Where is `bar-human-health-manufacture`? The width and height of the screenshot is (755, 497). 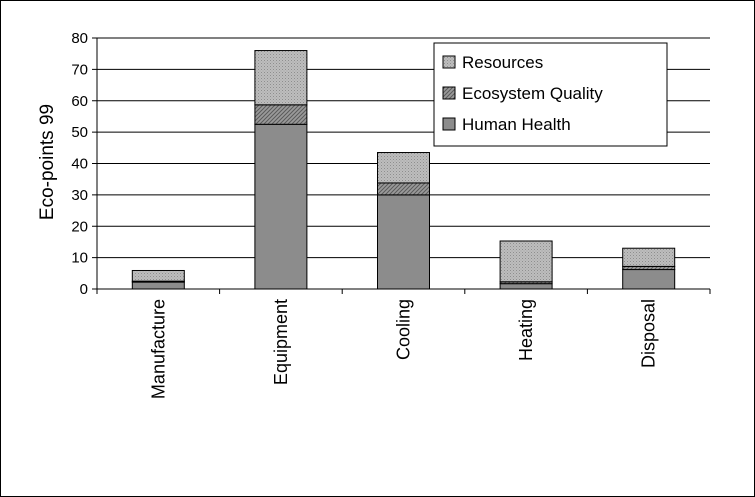 bar-human-health-manufacture is located at coordinates (158, 285).